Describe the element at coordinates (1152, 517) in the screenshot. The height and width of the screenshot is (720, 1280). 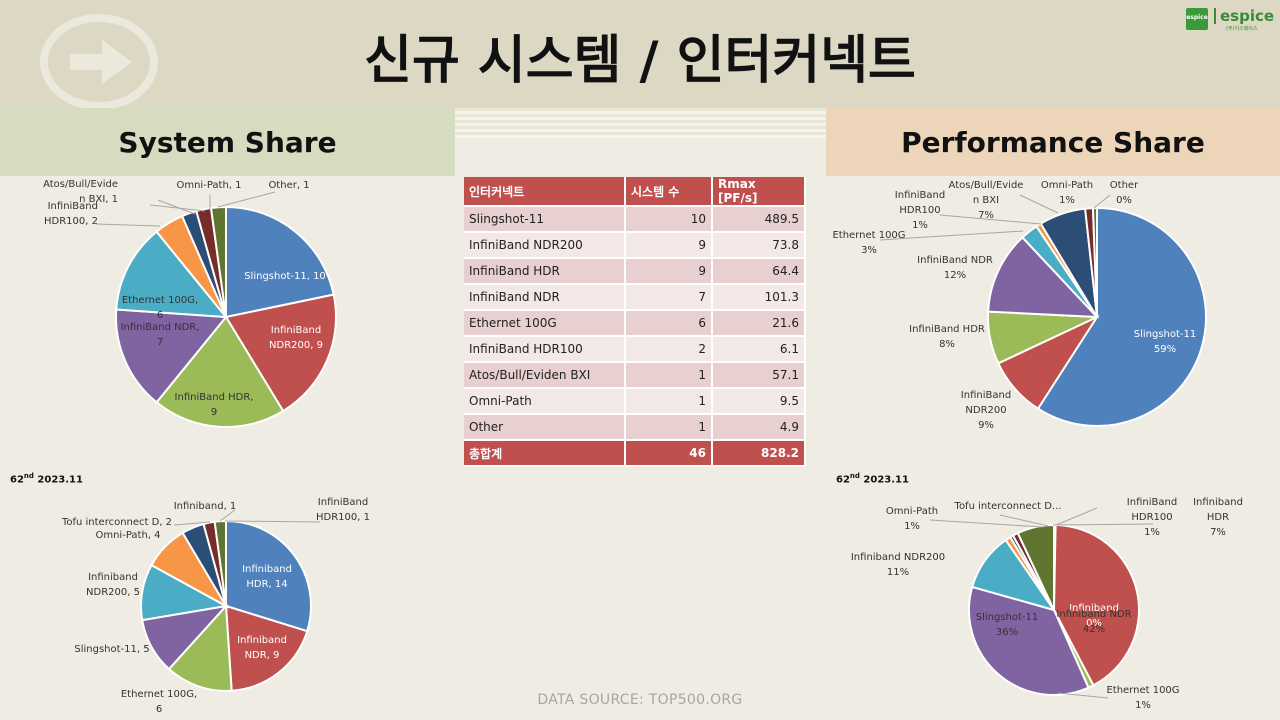
I see `pie-label-3-7: InfiniBand HDR100 1%` at that location.